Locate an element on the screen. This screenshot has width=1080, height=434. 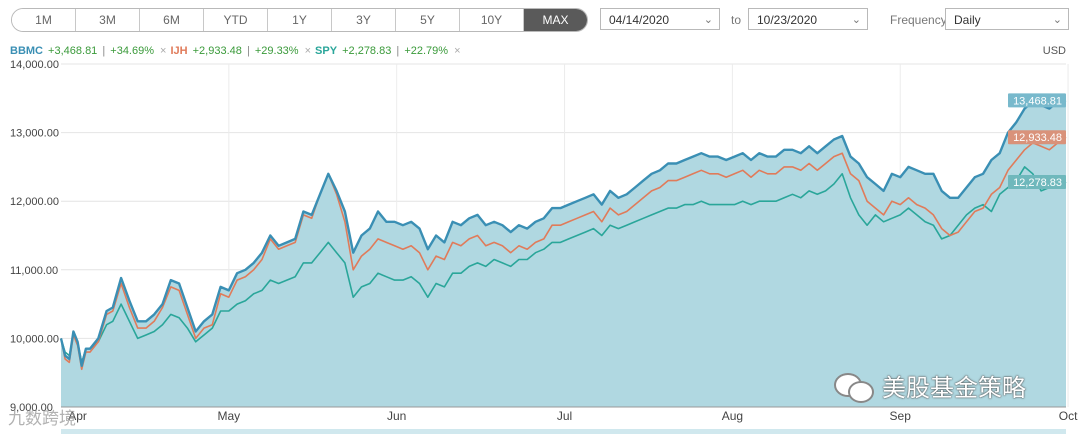
date-from-select: 04/14/2020 ⌄ is located at coordinates (660, 19).